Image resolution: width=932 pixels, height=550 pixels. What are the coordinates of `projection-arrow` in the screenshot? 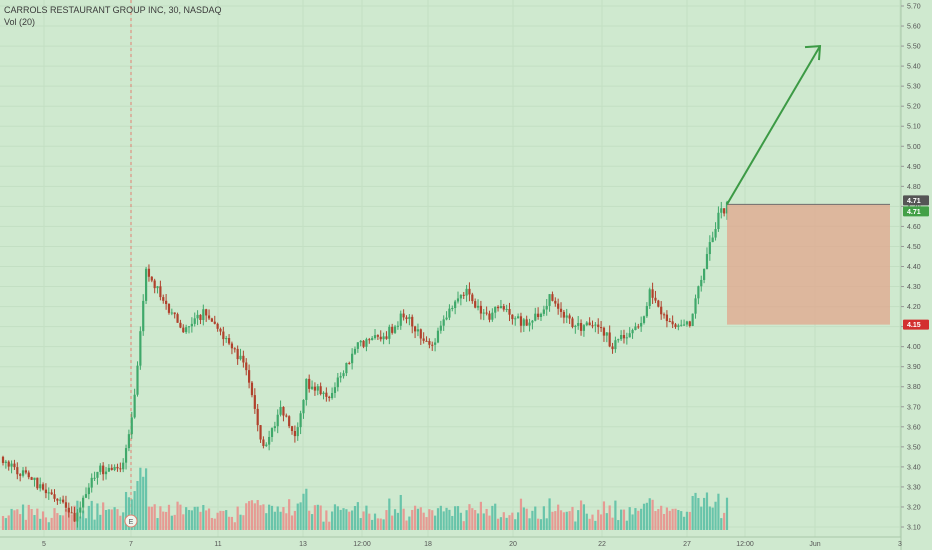 It's located at (773, 125).